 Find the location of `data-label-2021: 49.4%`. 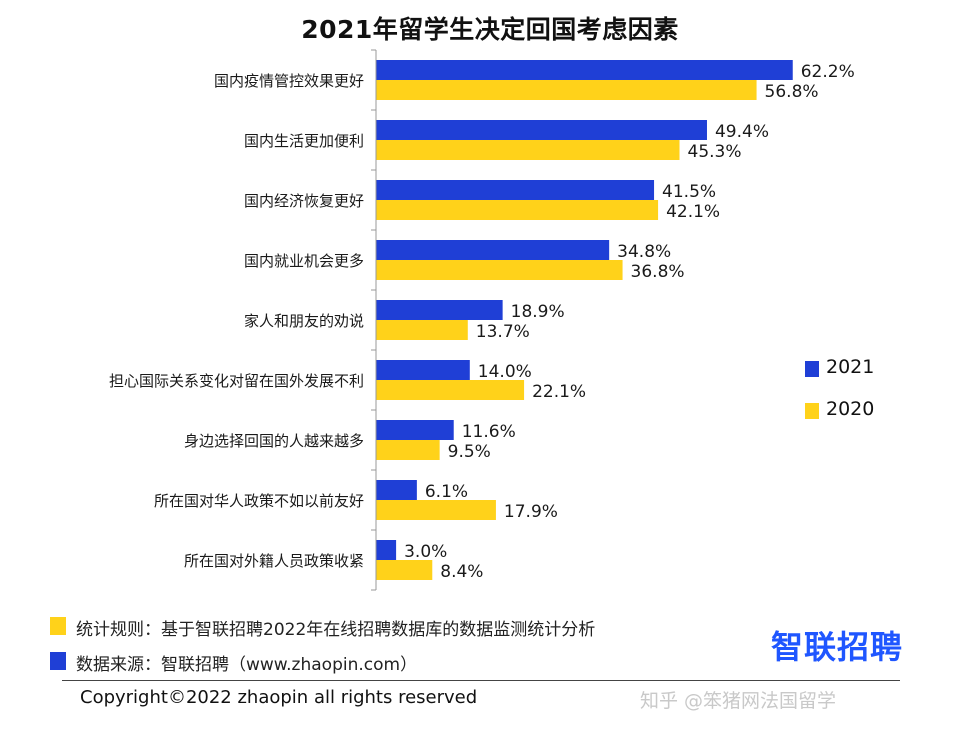

data-label-2021: 49.4% is located at coordinates (742, 132).